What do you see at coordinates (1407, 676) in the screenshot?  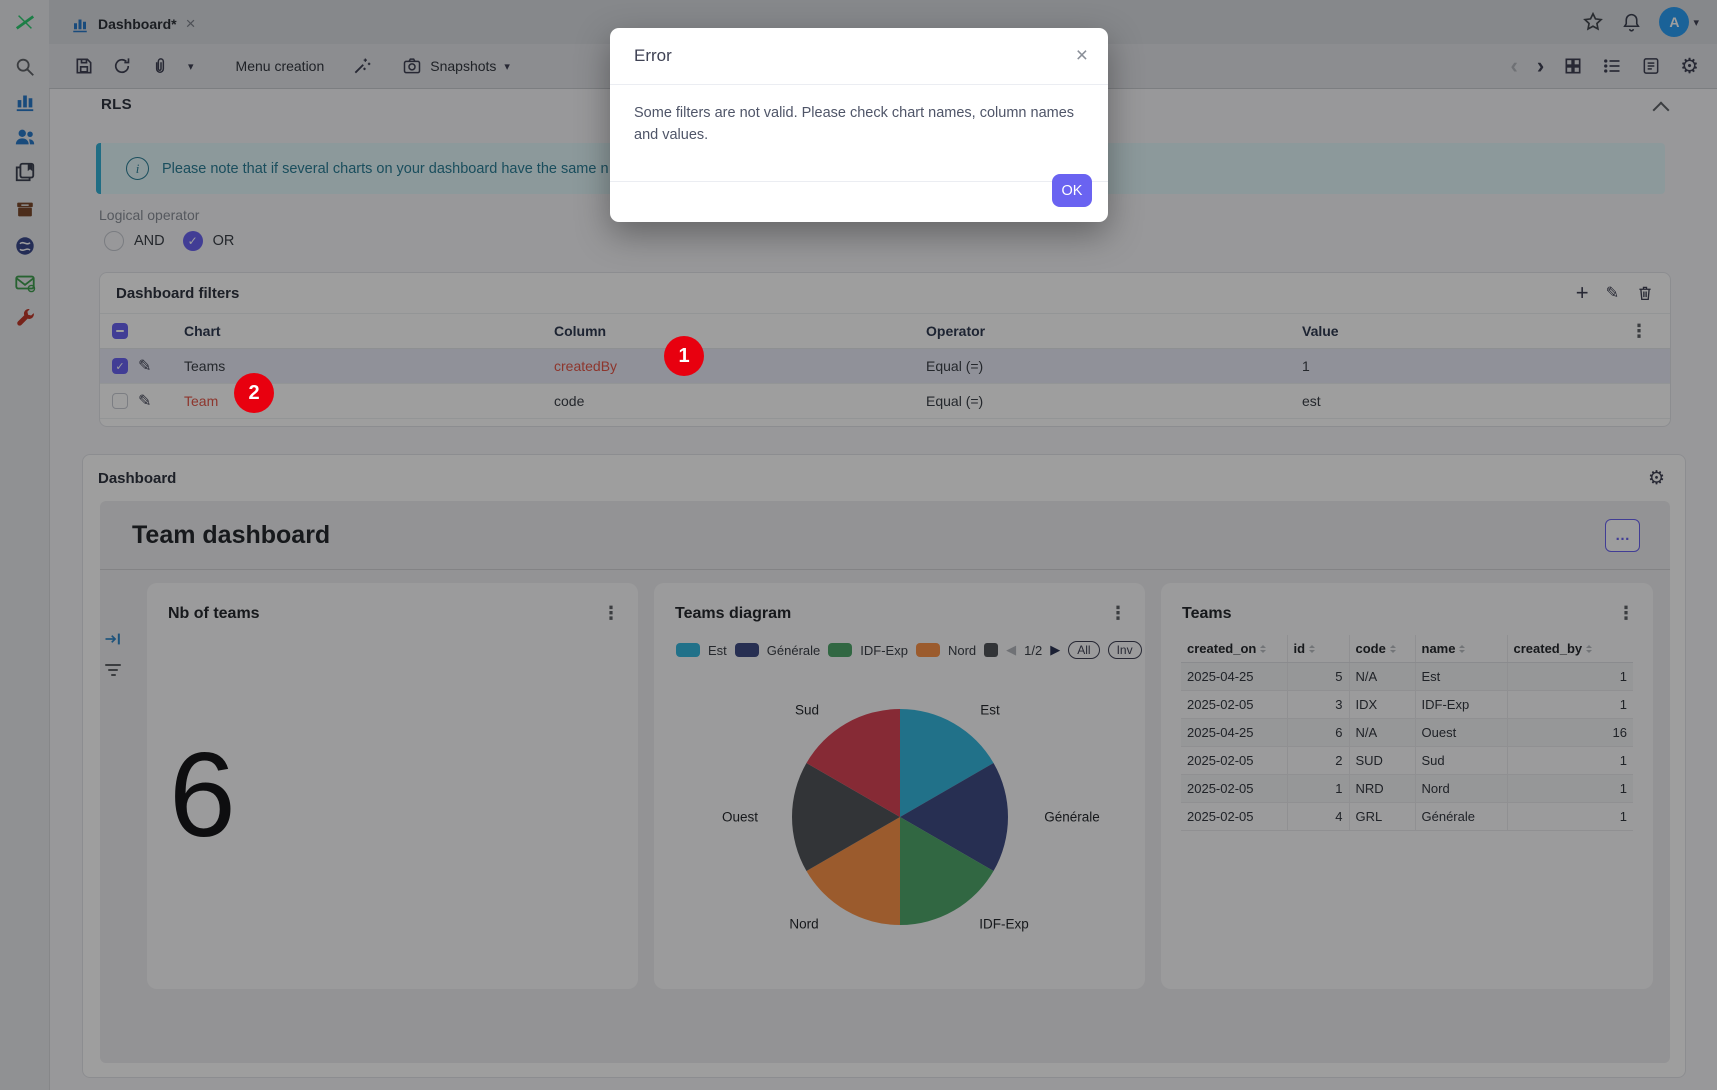 I see `table-row: 2025-04-25 5 N/A Est 1` at bounding box center [1407, 676].